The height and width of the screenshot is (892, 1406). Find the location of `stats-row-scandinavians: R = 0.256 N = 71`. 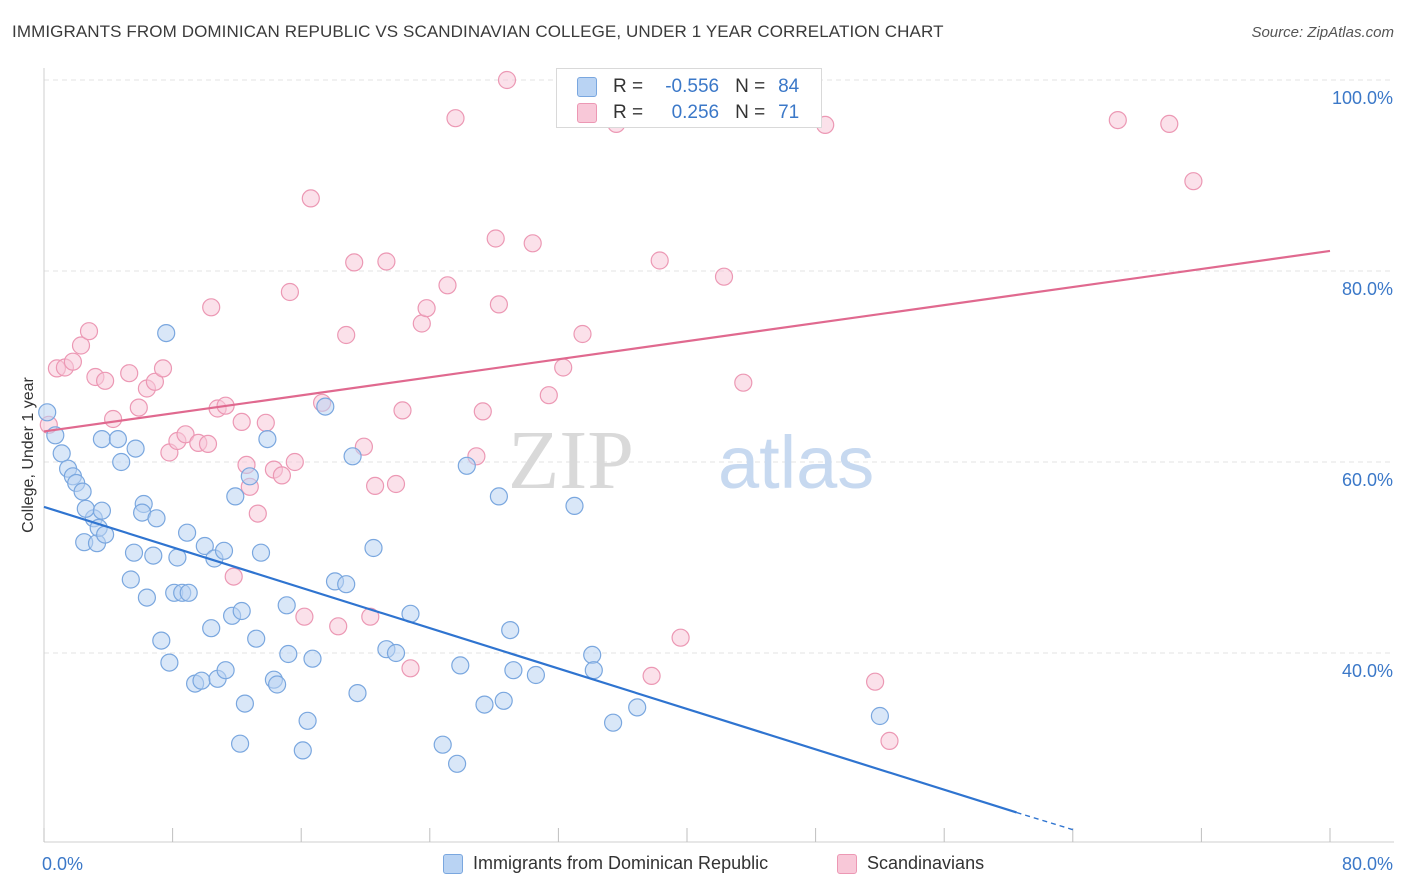

stats-row-scandinavians: R = 0.256 N = 71 is located at coordinates (688, 113).